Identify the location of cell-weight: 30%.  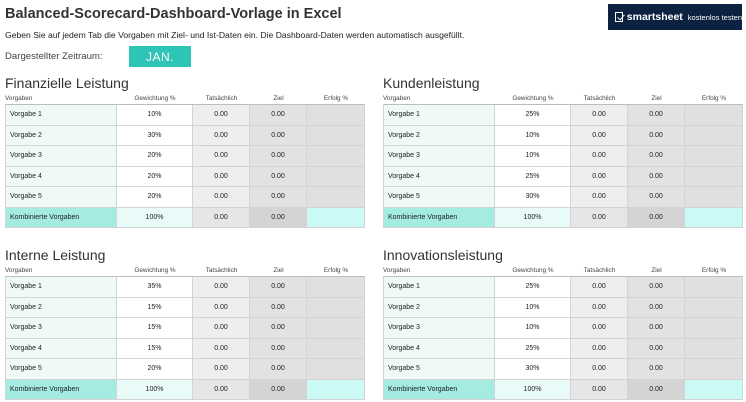
(533, 369).